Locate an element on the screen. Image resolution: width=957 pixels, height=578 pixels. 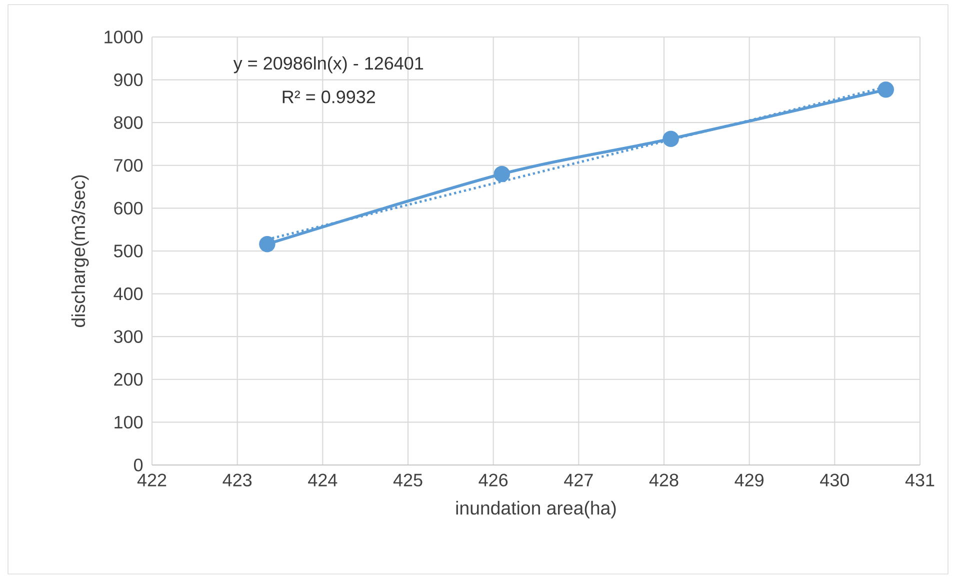
x-tick-label: 427 is located at coordinates (578, 480).